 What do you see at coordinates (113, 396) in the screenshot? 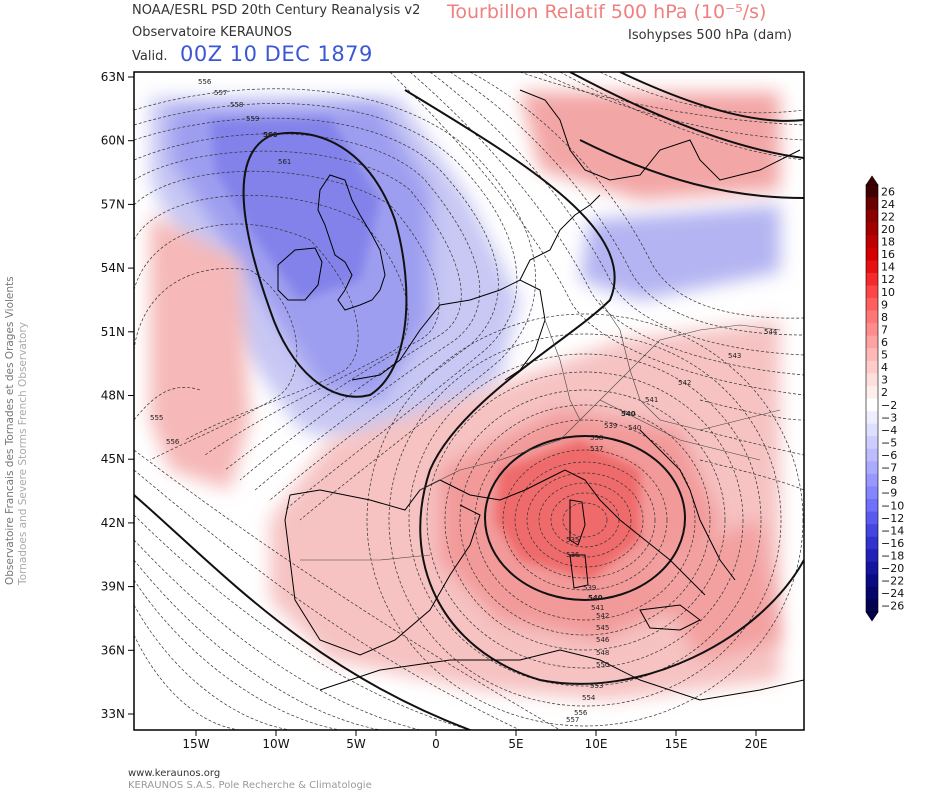
I see `lat-label: 48N` at bounding box center [113, 396].